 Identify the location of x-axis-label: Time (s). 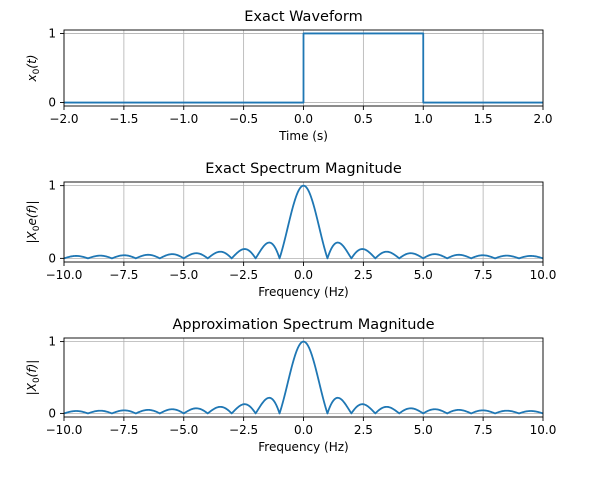
(303, 136).